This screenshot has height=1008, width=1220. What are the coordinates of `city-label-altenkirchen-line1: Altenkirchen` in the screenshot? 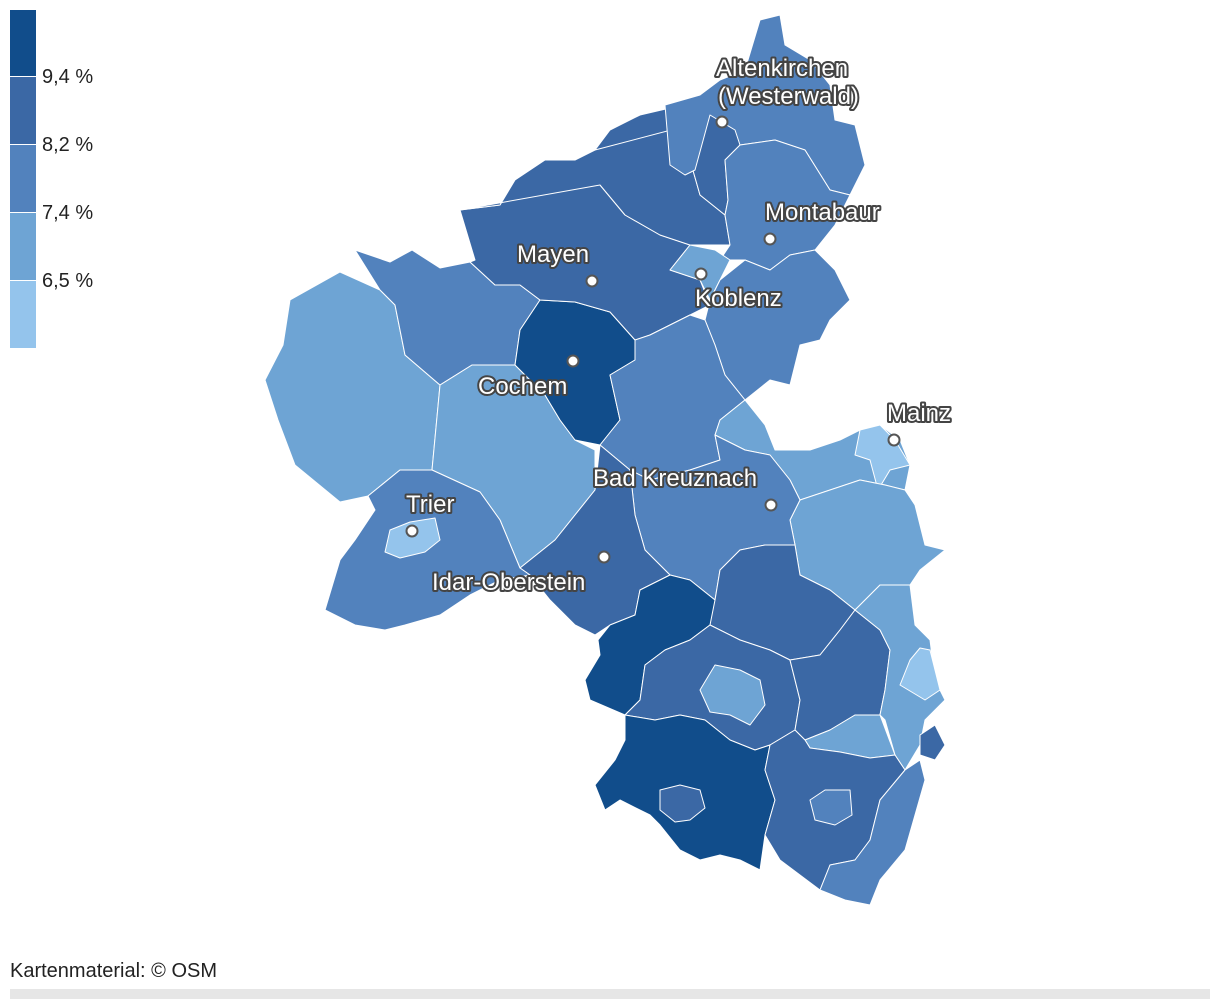 It's located at (782, 68).